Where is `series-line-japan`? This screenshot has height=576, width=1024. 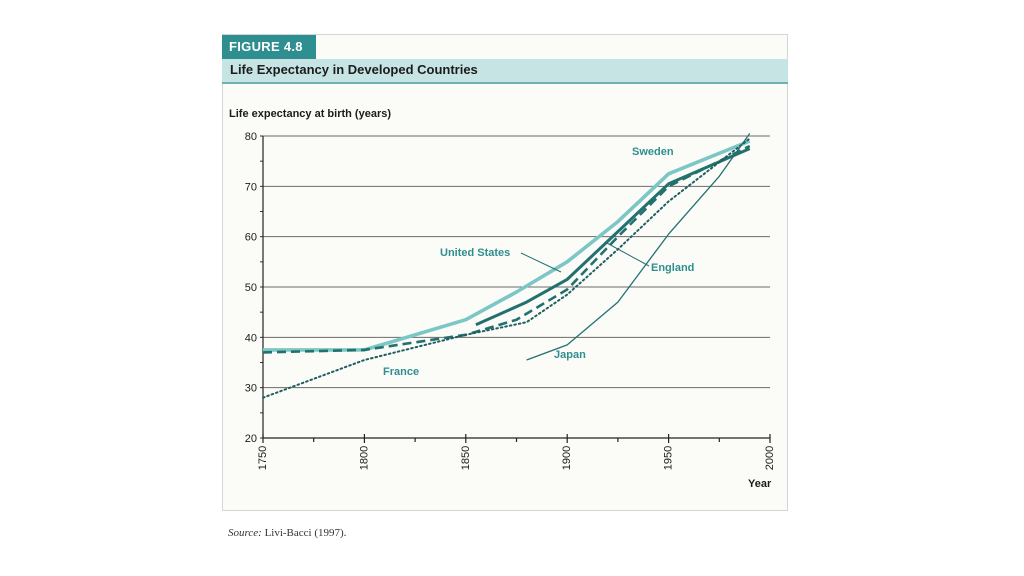
series-line-japan is located at coordinates (638, 247).